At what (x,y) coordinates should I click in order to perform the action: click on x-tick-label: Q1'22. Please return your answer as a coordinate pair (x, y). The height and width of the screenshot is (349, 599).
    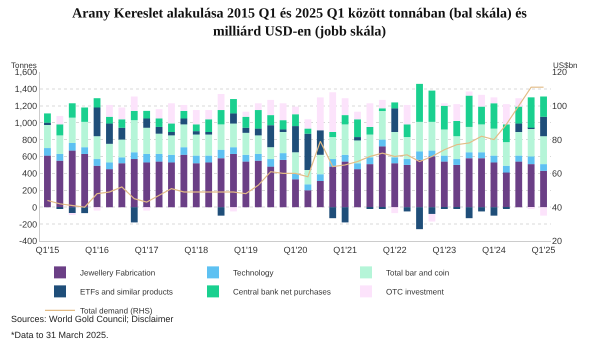
    Looking at the image, I should click on (394, 249).